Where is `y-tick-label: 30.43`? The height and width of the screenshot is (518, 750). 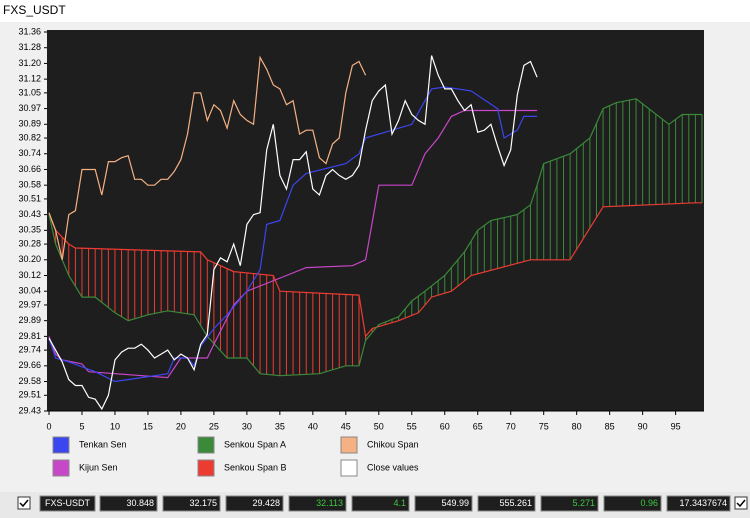
y-tick-label: 30.43 is located at coordinates (29, 214).